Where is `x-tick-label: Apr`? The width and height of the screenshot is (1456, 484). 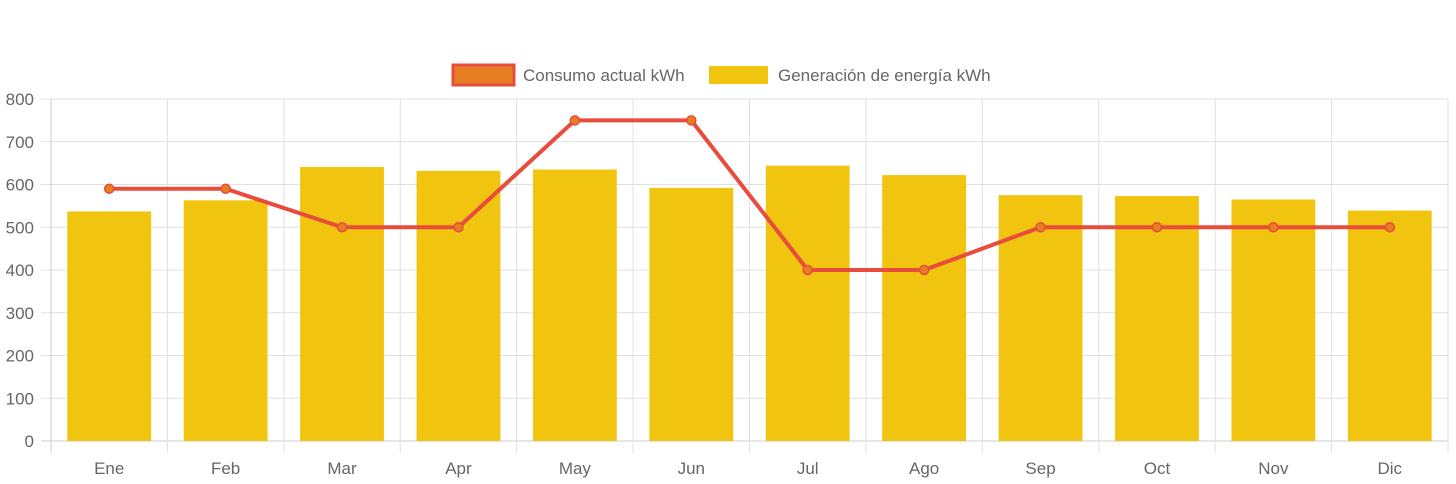
x-tick-label: Apr is located at coordinates (458, 468).